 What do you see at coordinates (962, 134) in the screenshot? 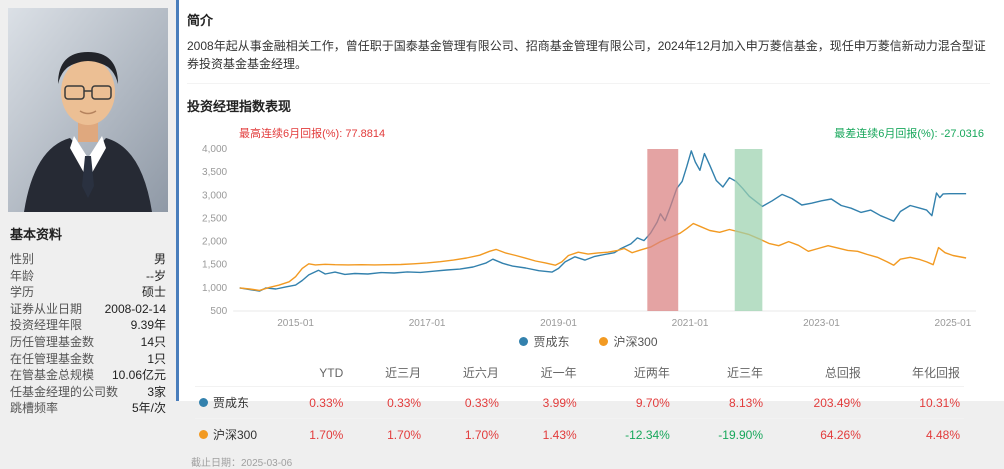
I see `worst-6m-value: -27.0316` at bounding box center [962, 134].